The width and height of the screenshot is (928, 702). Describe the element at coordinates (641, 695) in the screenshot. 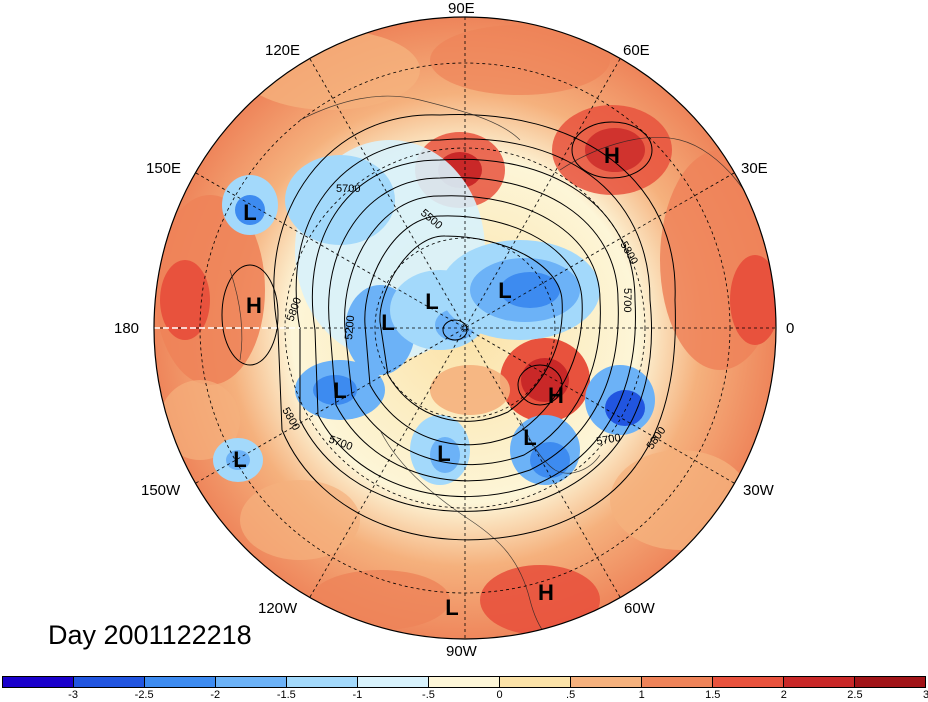

I see `colorbar-tick-label: 1` at that location.